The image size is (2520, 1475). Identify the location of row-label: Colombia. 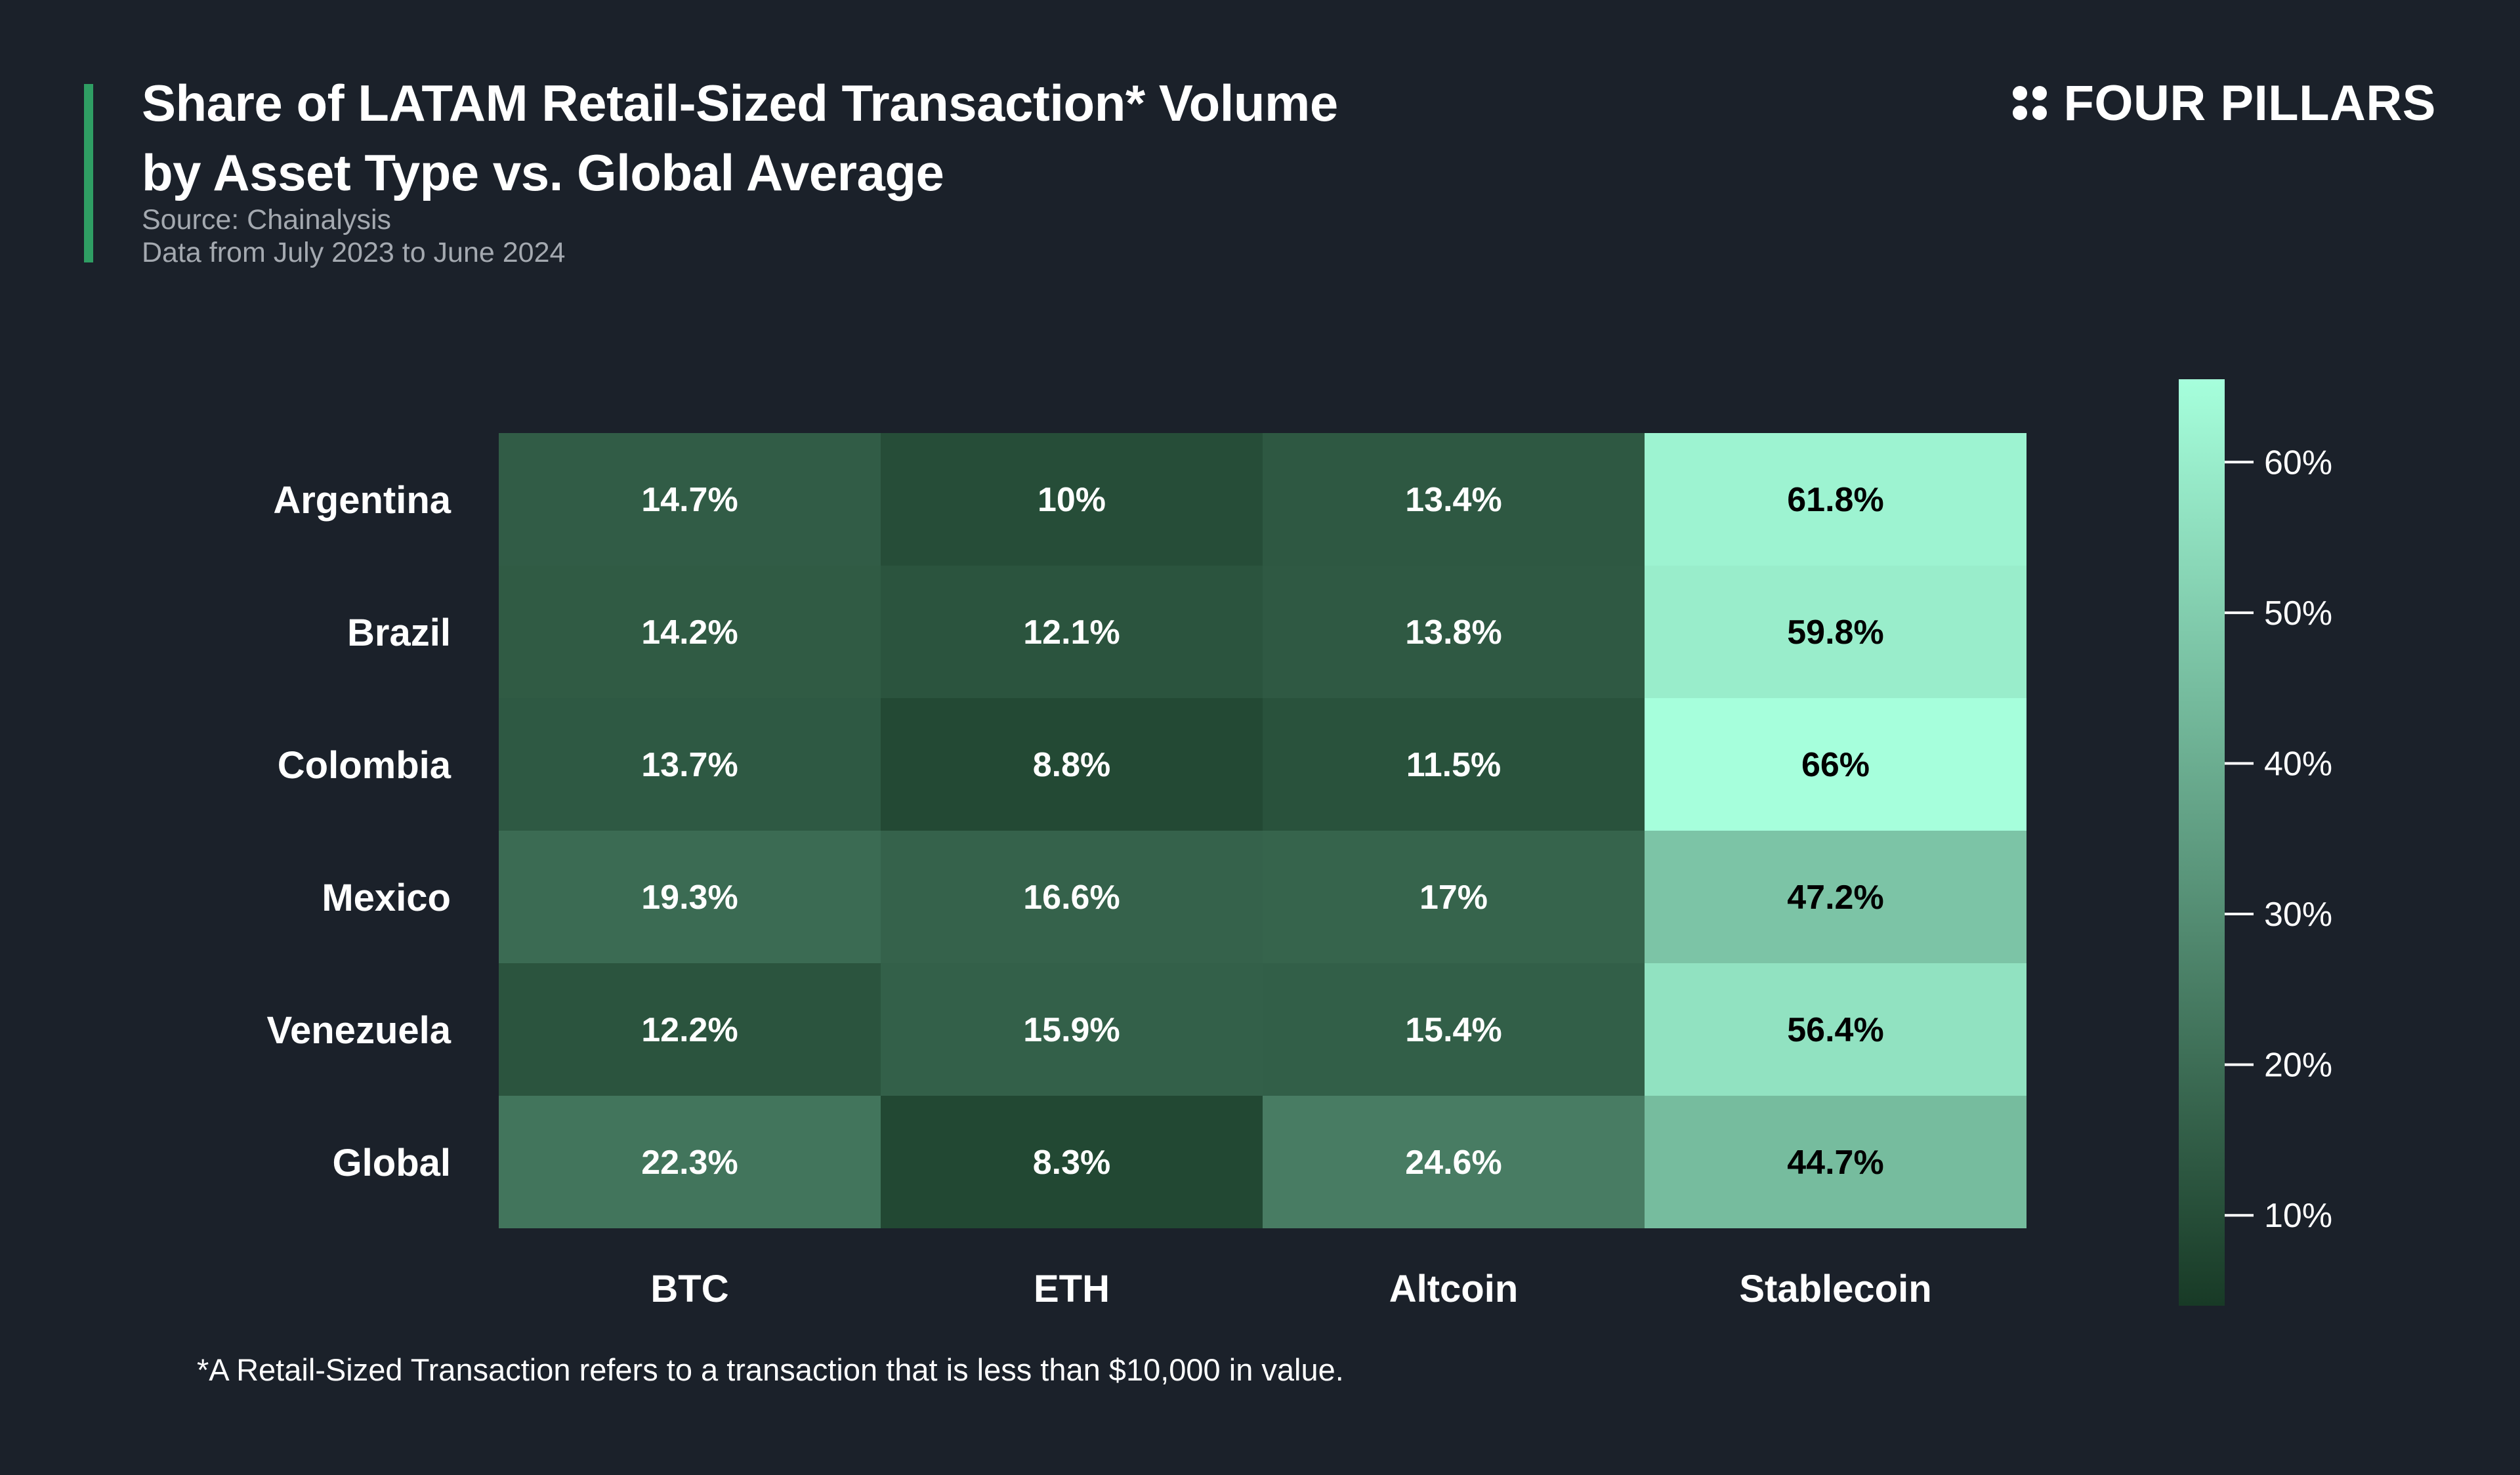
(365, 765).